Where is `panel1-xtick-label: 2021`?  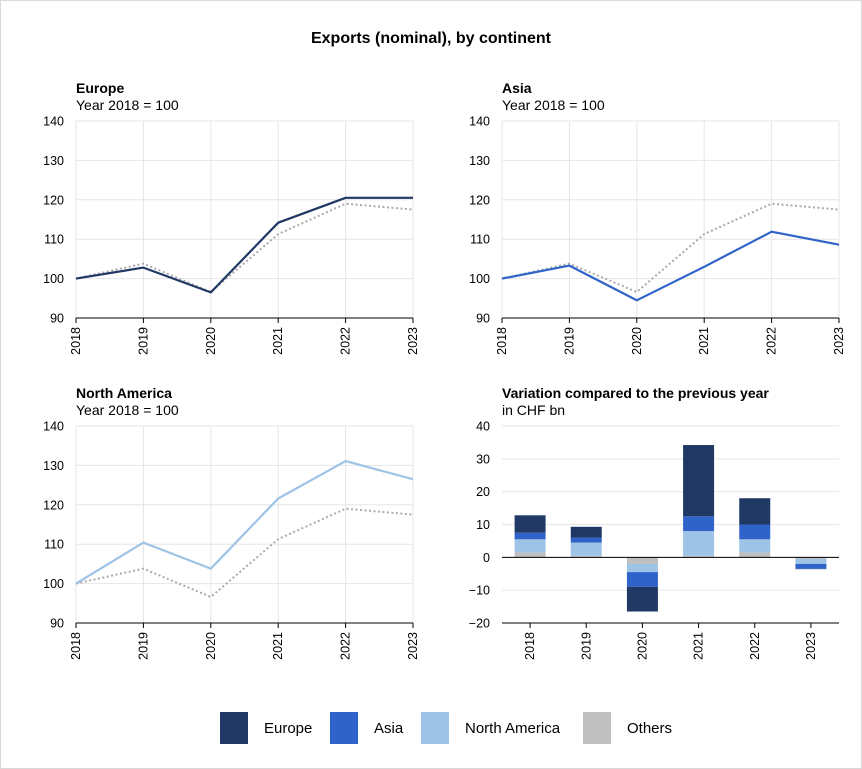 panel1-xtick-label: 2021 is located at coordinates (278, 341).